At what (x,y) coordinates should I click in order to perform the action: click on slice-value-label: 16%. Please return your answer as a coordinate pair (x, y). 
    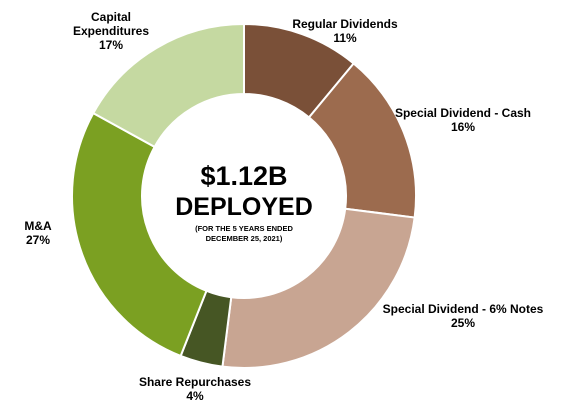
    Looking at the image, I should click on (463, 127).